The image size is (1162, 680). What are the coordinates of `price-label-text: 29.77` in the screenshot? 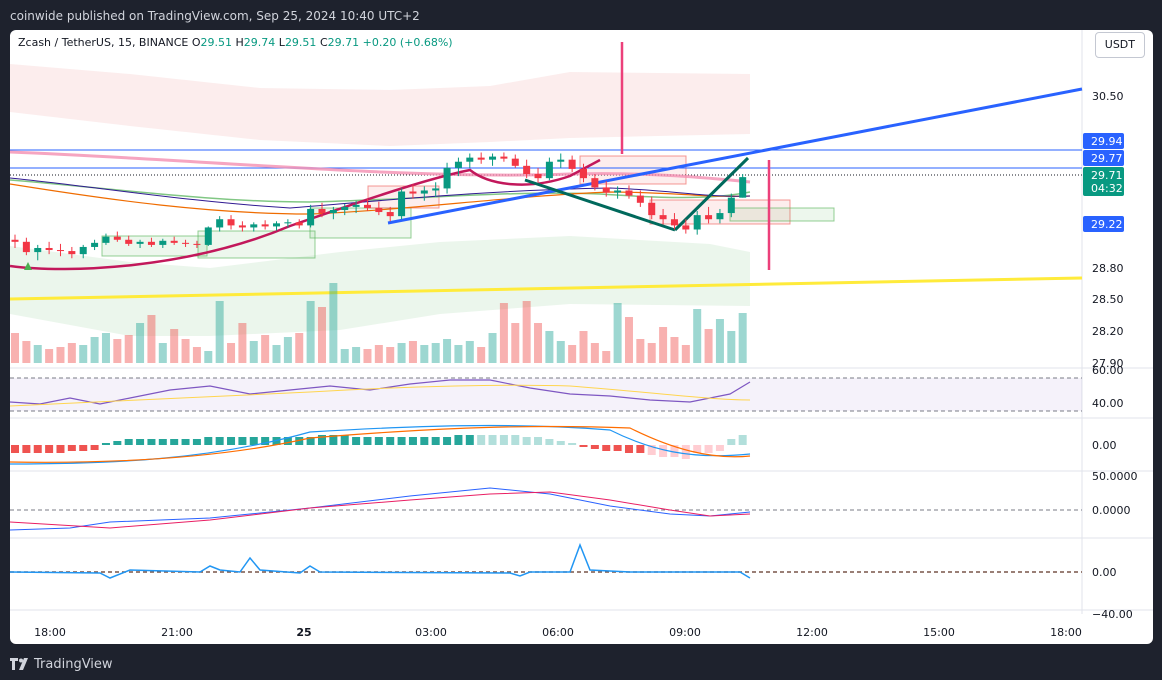 It's located at (1107, 158).